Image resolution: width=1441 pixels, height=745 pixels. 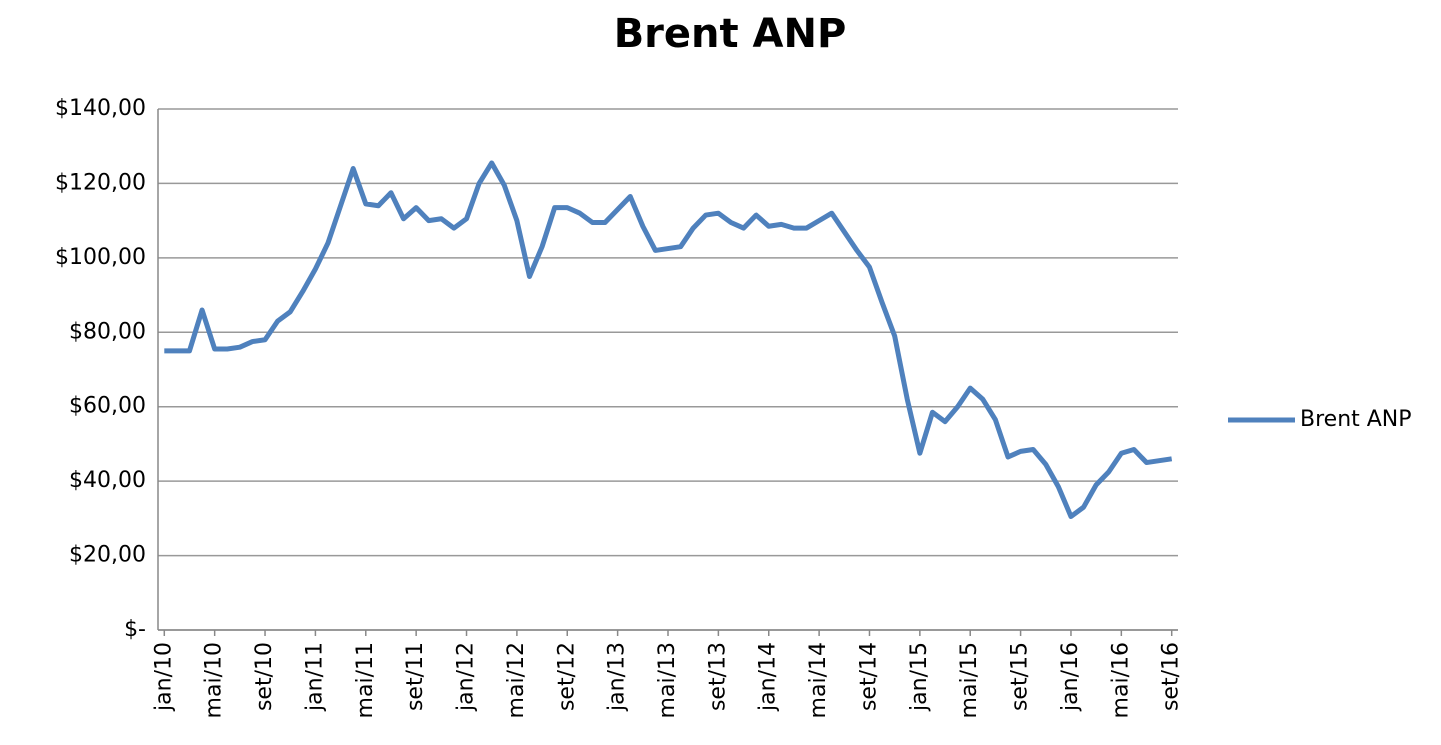 I want to click on y-tick-label: $80,00, so click(x=107, y=331).